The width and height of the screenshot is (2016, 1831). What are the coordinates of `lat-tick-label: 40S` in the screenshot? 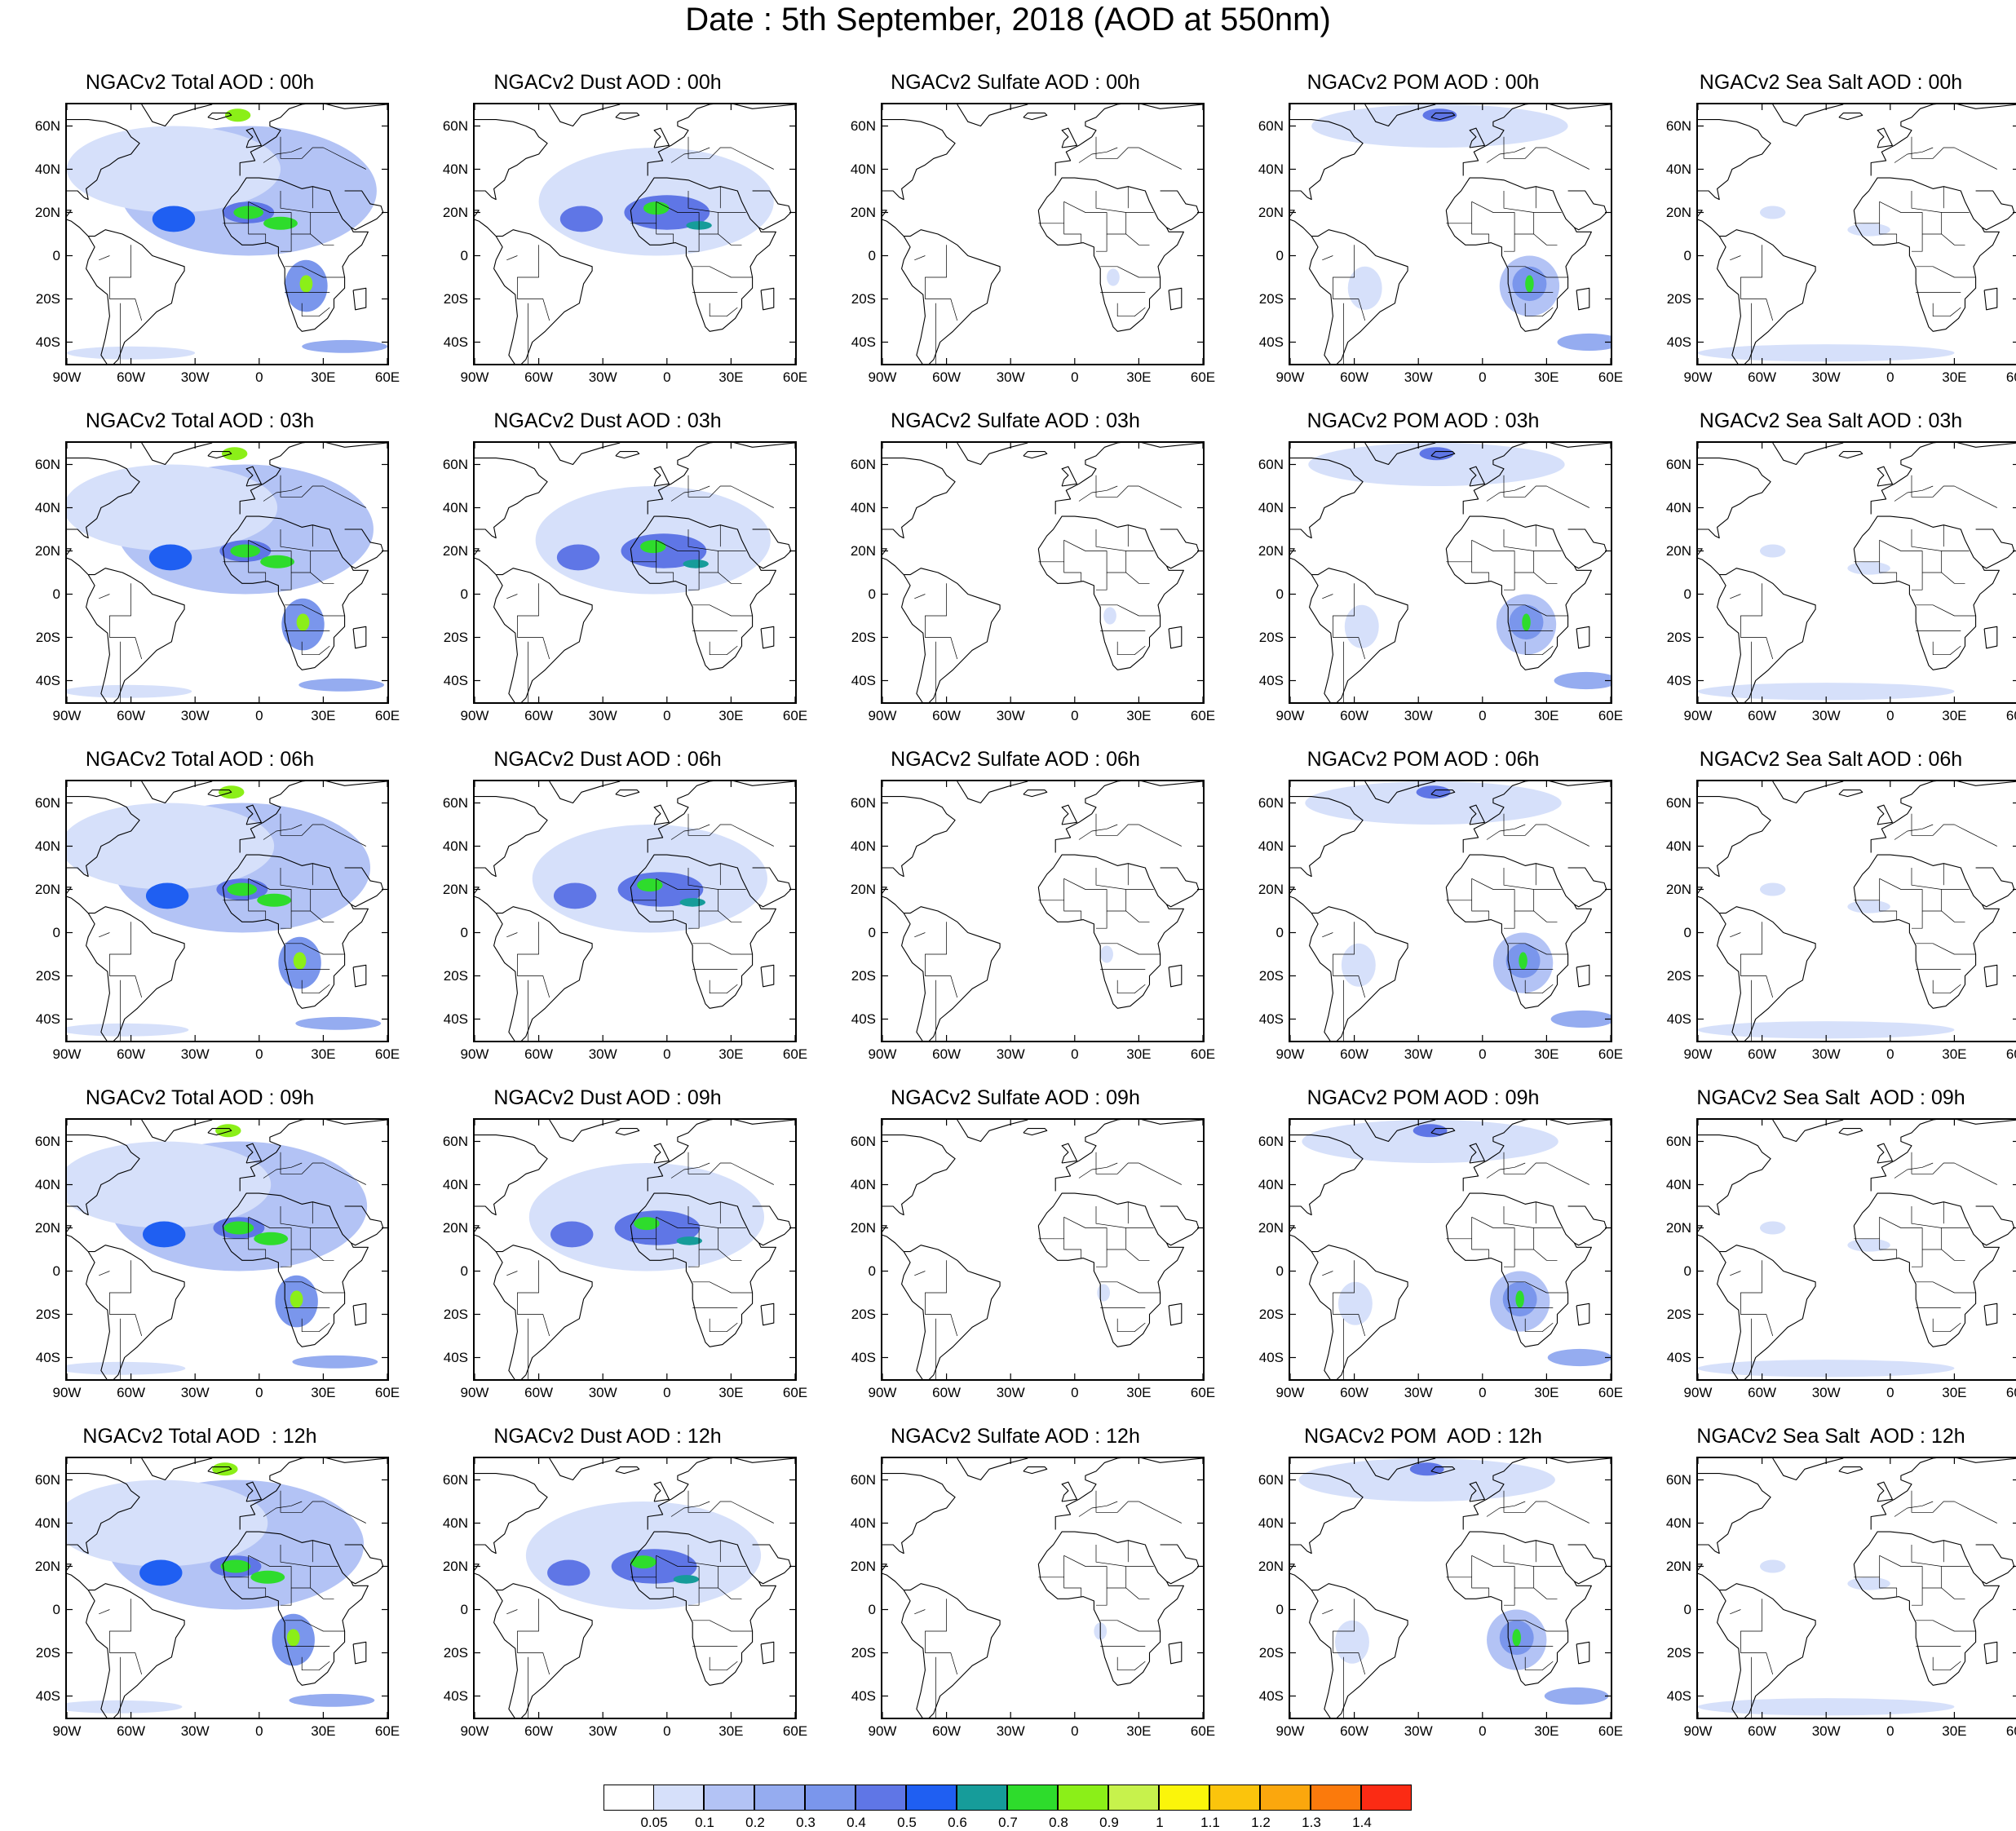 It's located at (455, 1357).